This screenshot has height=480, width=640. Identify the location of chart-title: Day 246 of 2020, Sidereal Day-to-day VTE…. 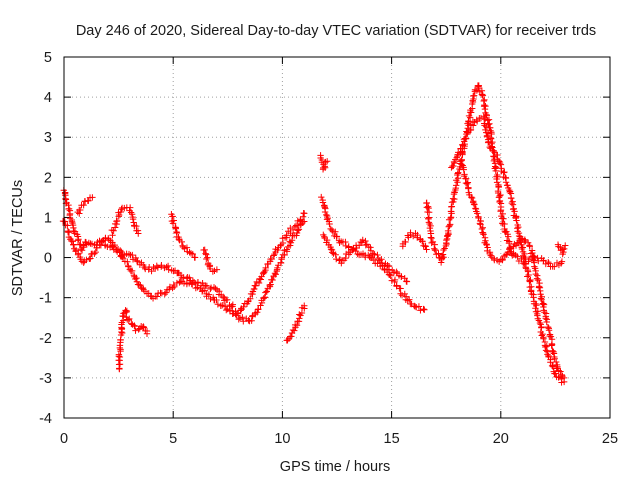
(336, 31).